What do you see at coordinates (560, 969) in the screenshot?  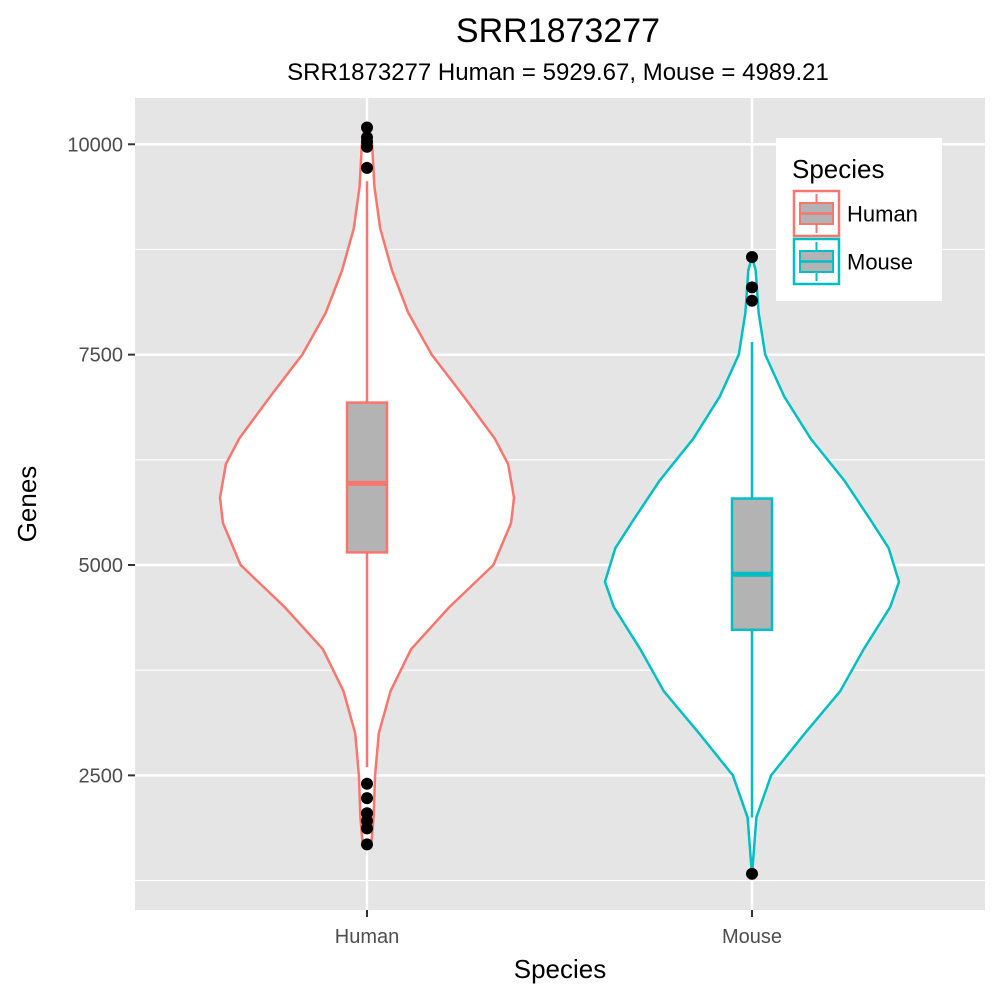 I see `x-axis-title: Species` at bounding box center [560, 969].